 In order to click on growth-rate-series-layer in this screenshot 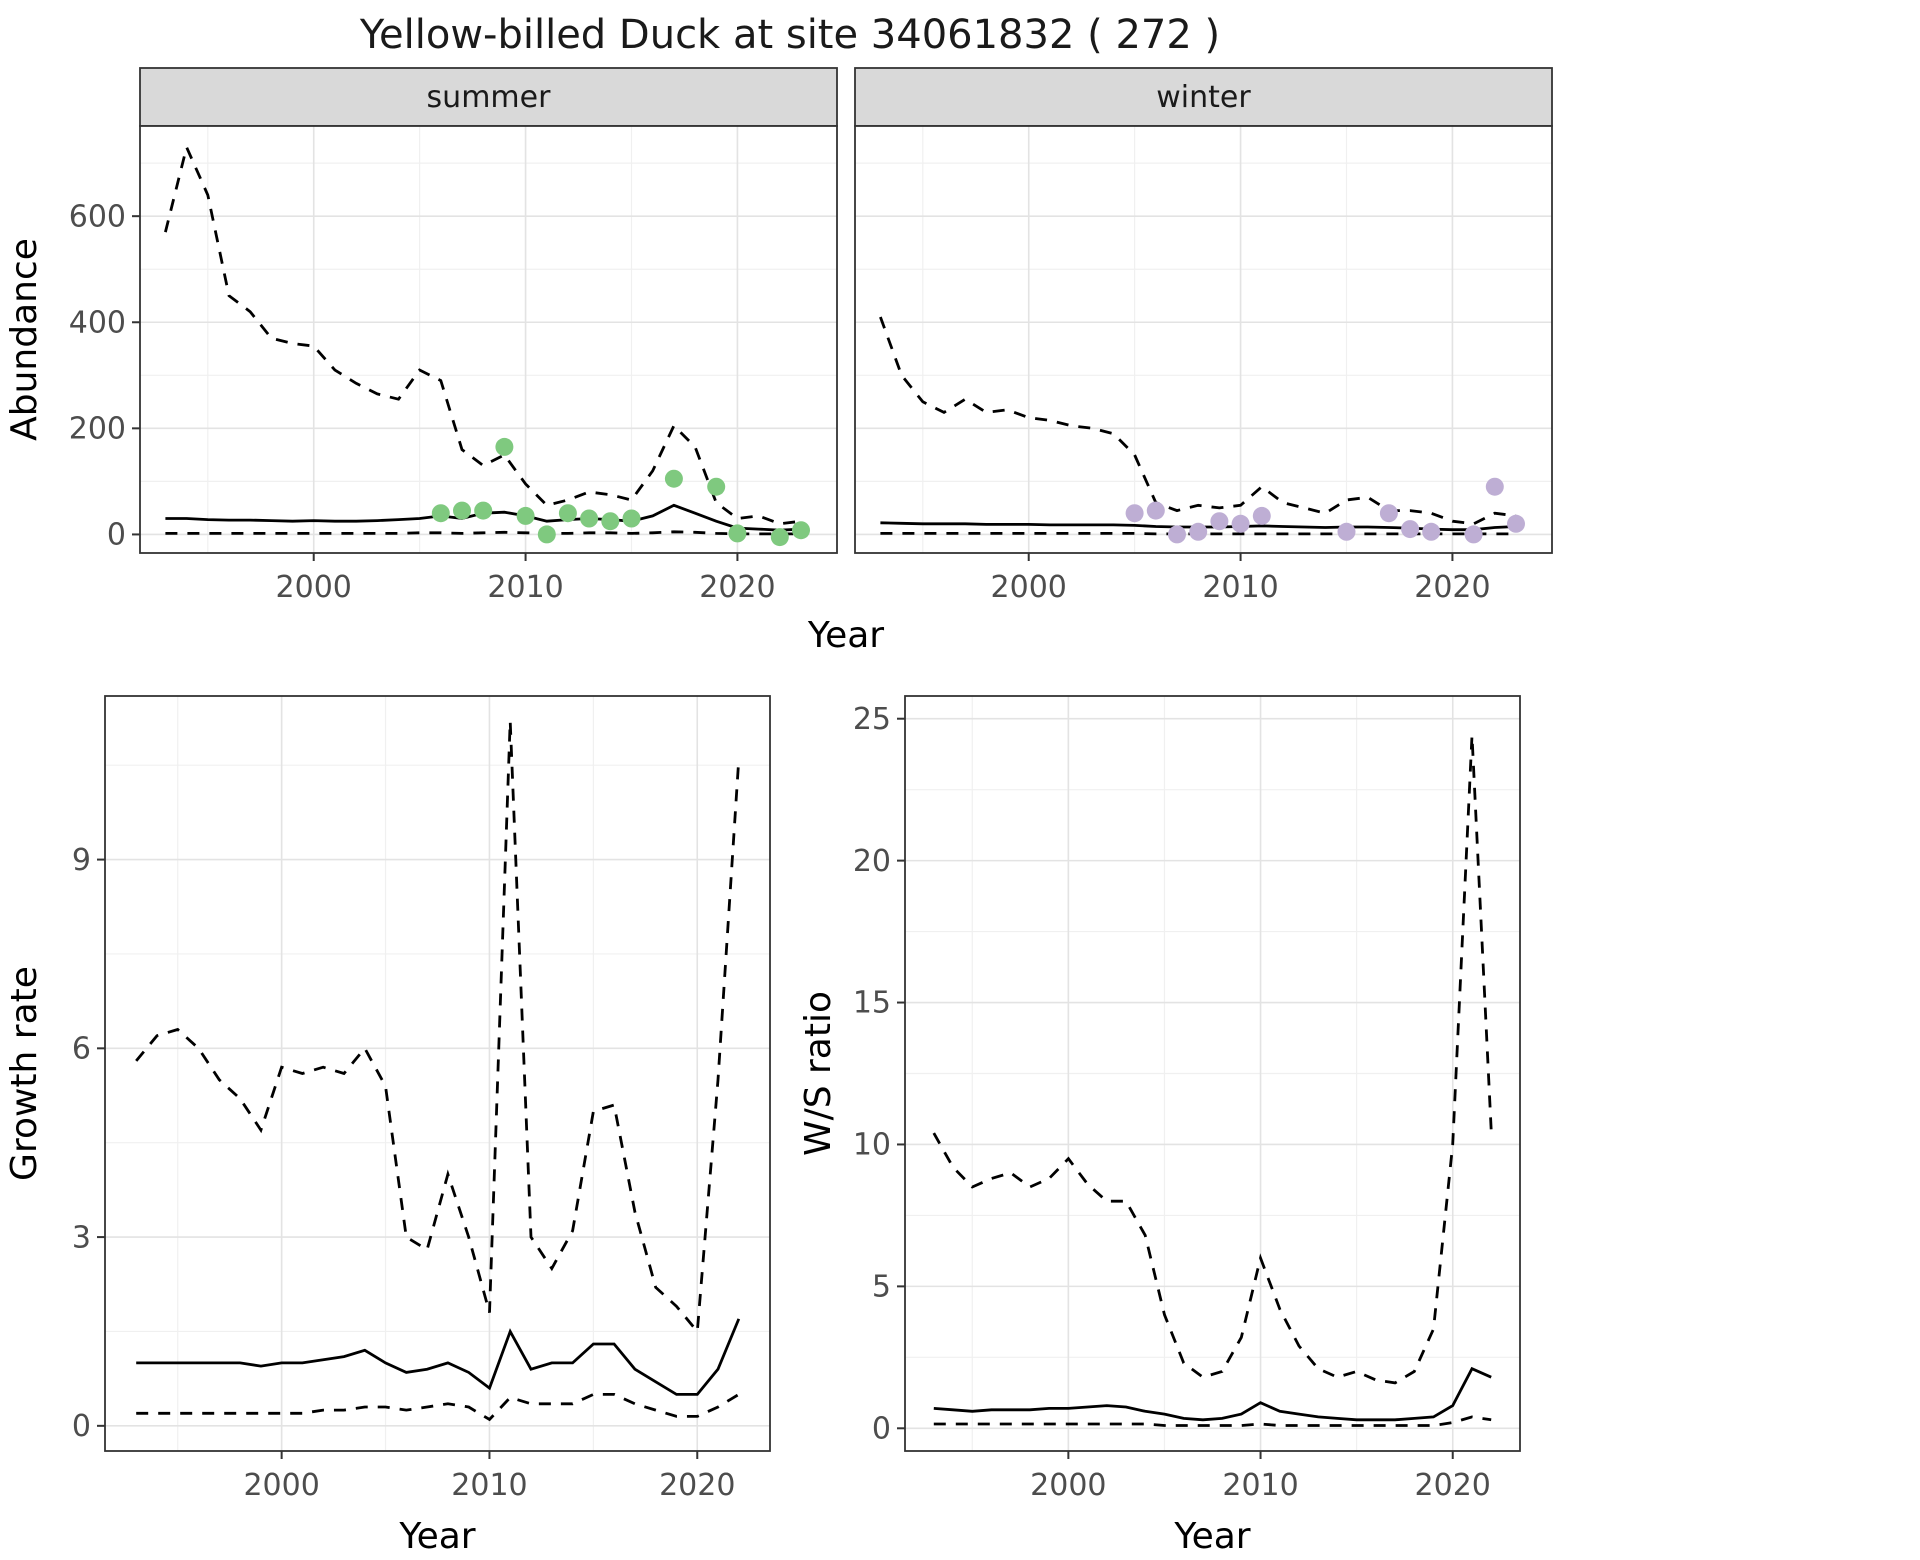, I will do `click(438, 1071)`.